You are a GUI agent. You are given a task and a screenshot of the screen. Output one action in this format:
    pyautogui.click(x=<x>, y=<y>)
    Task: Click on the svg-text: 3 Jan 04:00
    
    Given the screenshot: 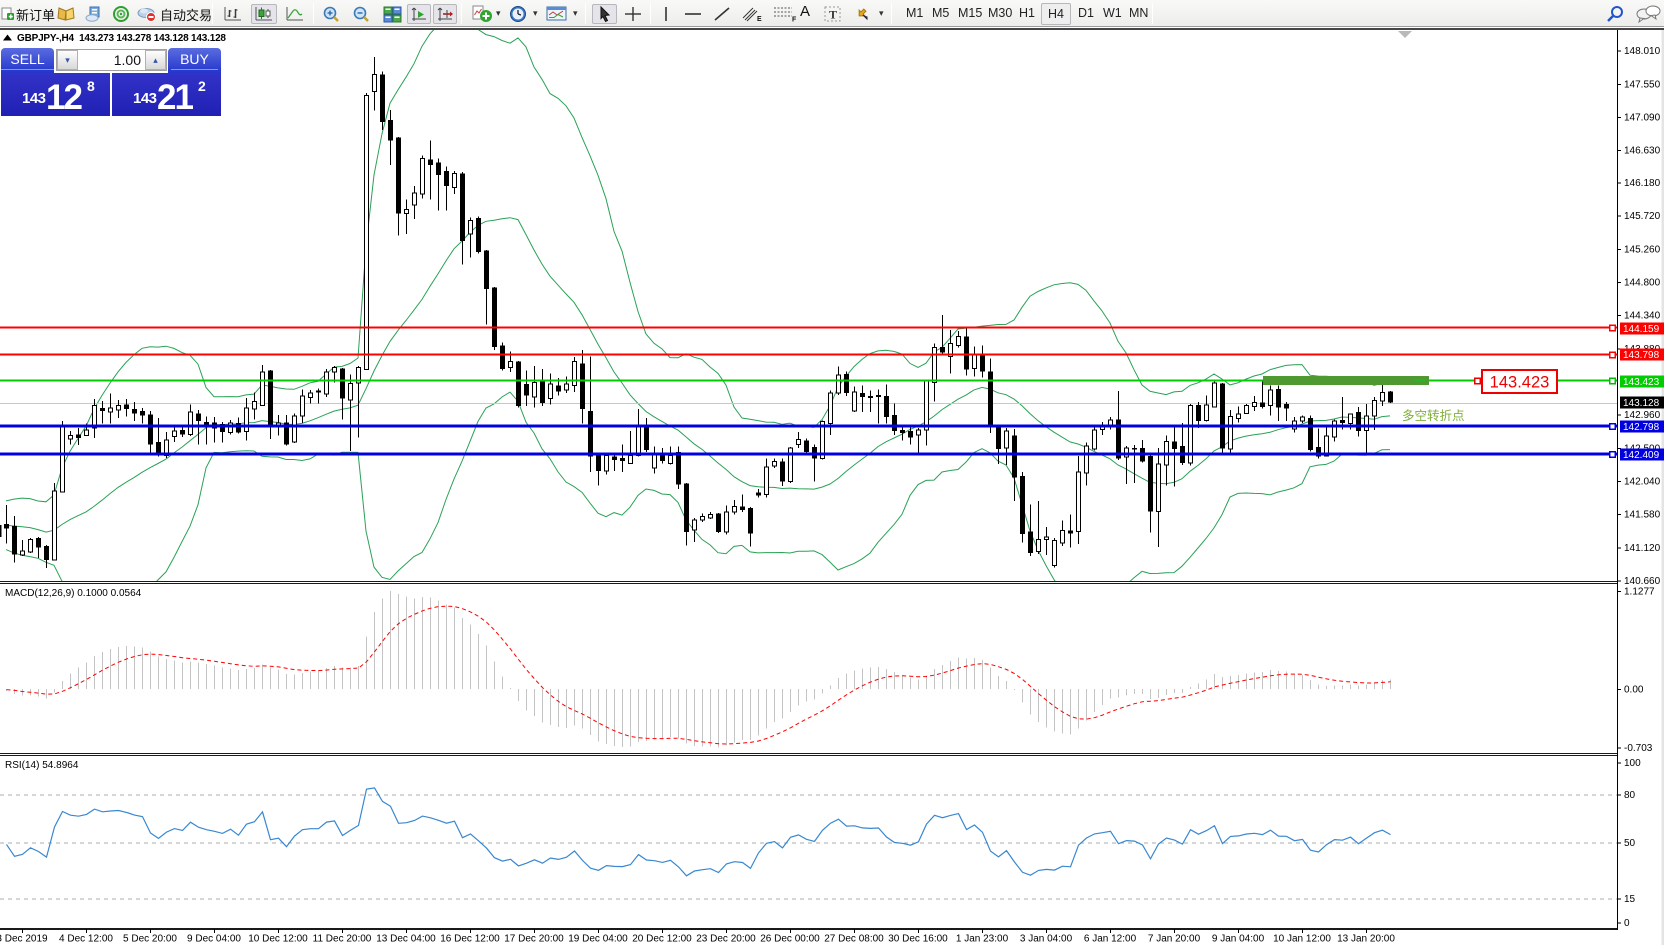 What is the action you would take?
    pyautogui.click(x=1046, y=939)
    